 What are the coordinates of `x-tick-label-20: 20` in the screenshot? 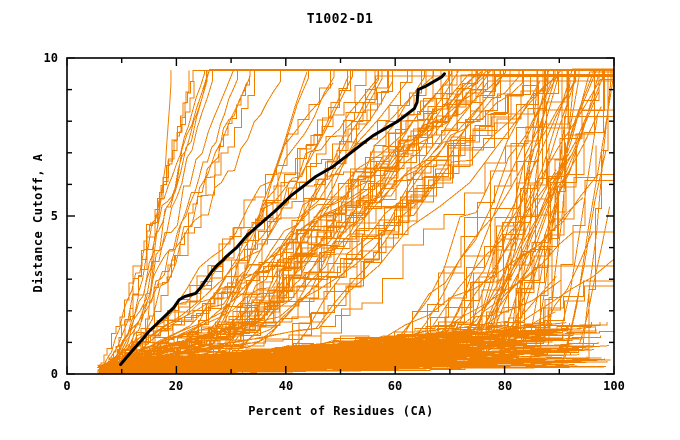 It's located at (176, 386).